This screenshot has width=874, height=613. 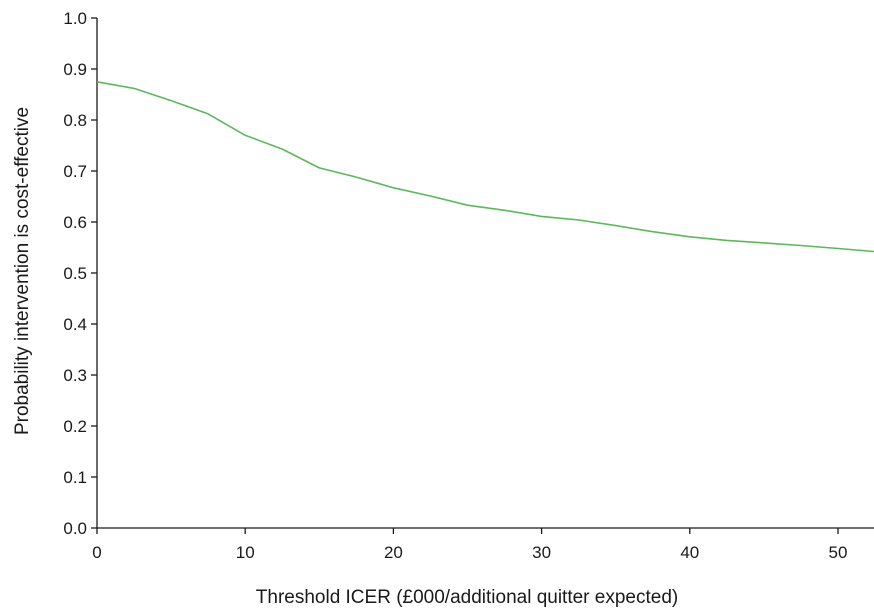 What do you see at coordinates (245, 552) in the screenshot?
I see `x-tick-label: 10` at bounding box center [245, 552].